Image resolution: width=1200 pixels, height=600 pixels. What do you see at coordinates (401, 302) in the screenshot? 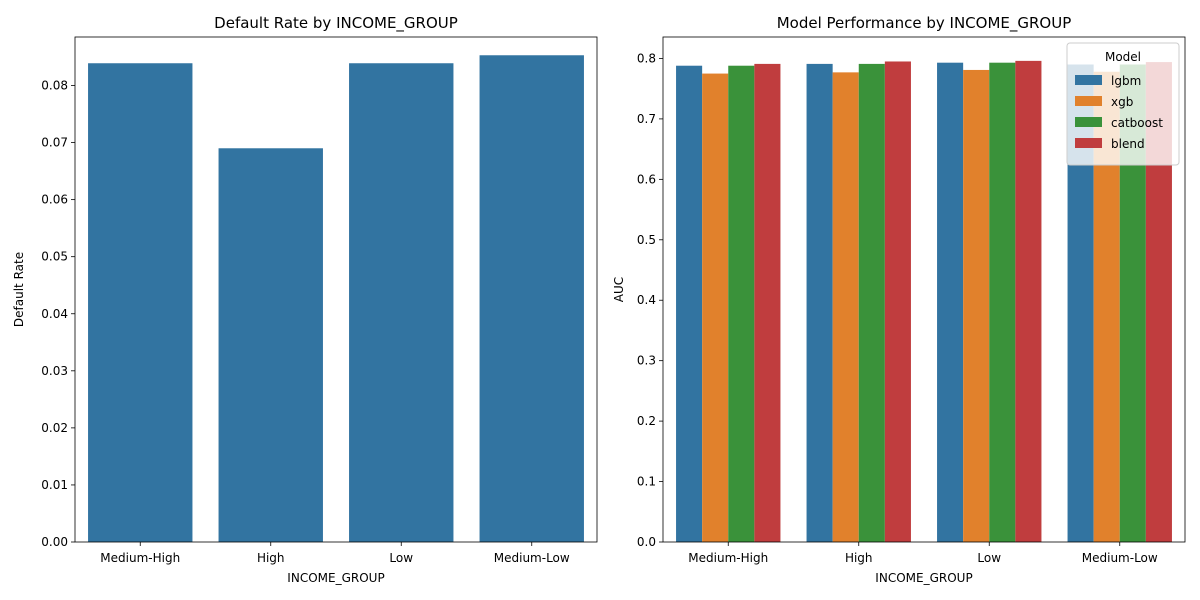
I see `bar-low` at bounding box center [401, 302].